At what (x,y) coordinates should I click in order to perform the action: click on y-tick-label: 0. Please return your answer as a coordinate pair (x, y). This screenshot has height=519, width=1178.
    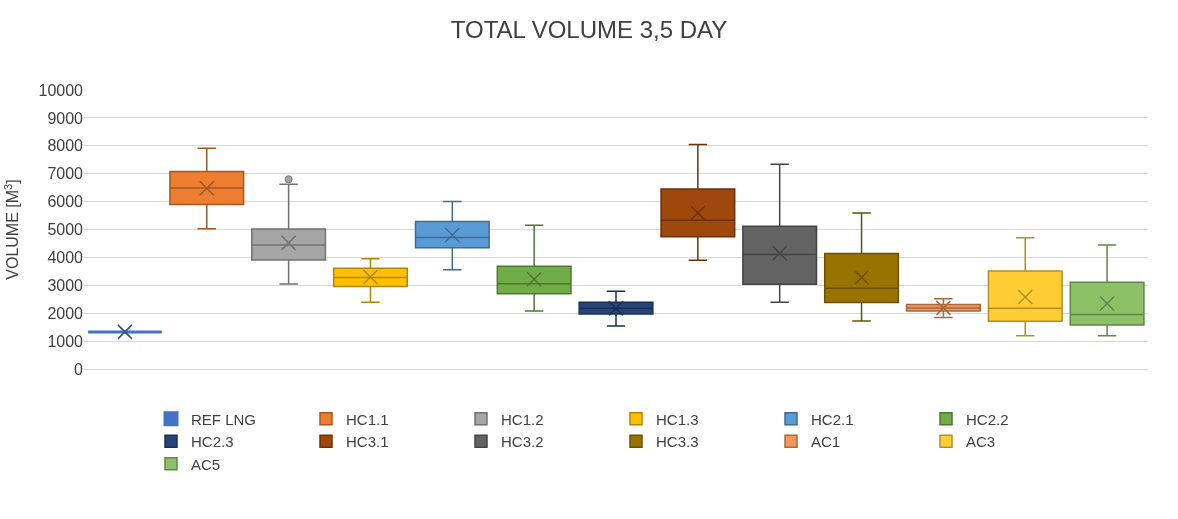
    Looking at the image, I should click on (79, 369).